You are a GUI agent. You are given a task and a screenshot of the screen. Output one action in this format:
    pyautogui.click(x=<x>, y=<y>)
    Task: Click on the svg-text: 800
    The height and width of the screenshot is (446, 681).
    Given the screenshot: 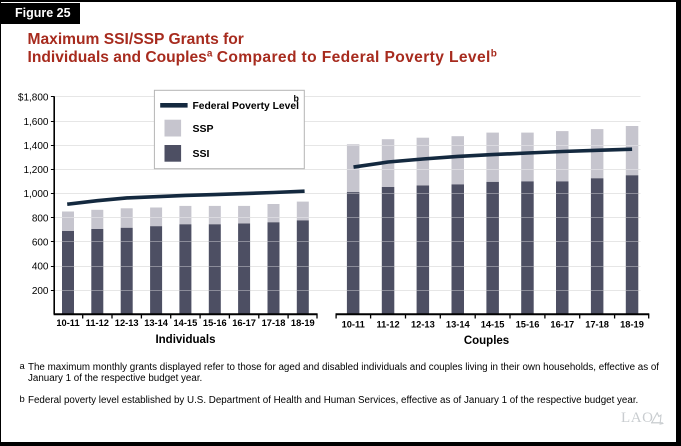 What is the action you would take?
    pyautogui.click(x=40, y=218)
    